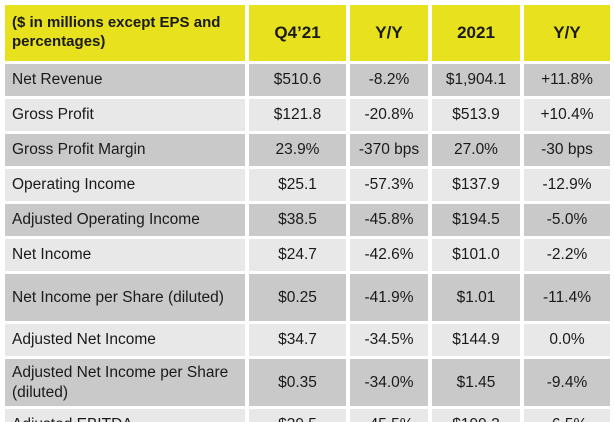 Image resolution: width=614 pixels, height=422 pixels. What do you see at coordinates (389, 185) in the screenshot?
I see `cell-q4-yy: -57.3%` at bounding box center [389, 185].